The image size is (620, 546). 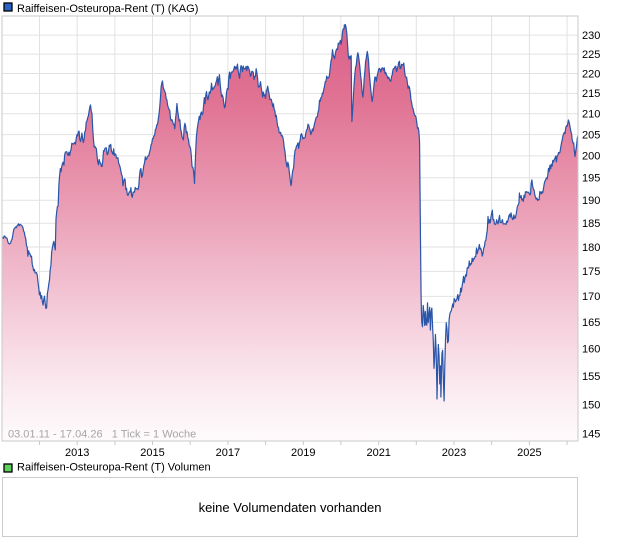 I want to click on svg-text: 205, so click(x=591, y=135).